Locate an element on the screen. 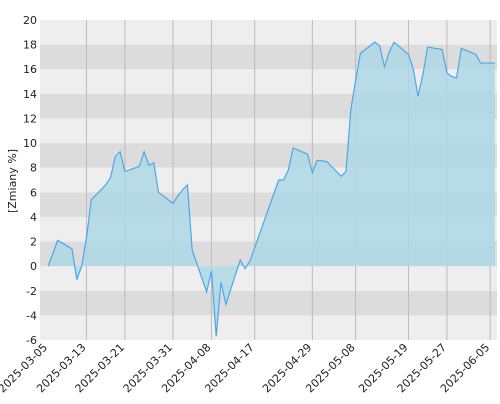 This screenshot has width=500, height=404. y-tick-label: 18 is located at coordinates (30, 45).